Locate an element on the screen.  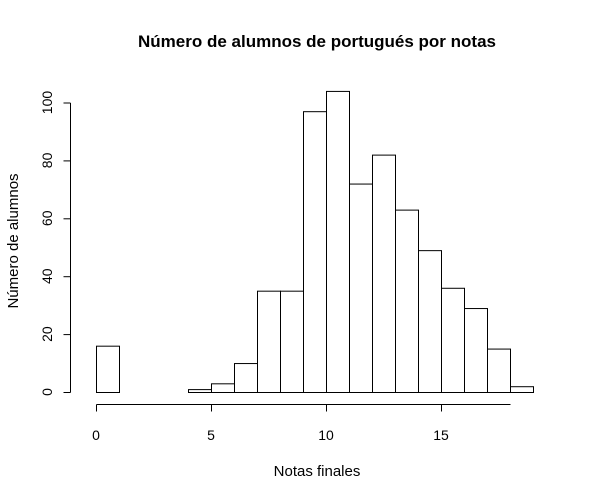
y-axis-label: Número de alumnos is located at coordinates (13, 240).